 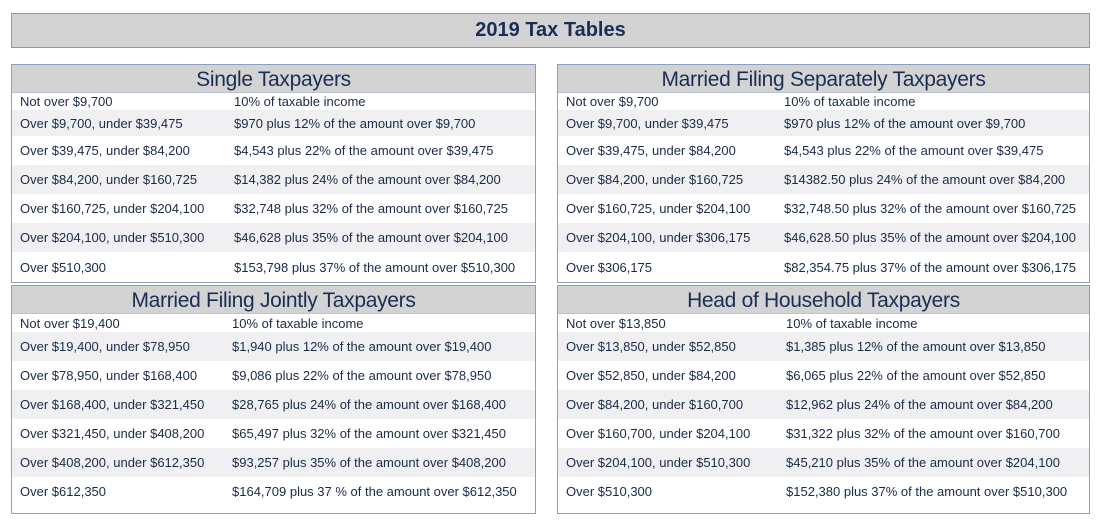 I want to click on page-title: 2019 Tax Tables, so click(x=550, y=30).